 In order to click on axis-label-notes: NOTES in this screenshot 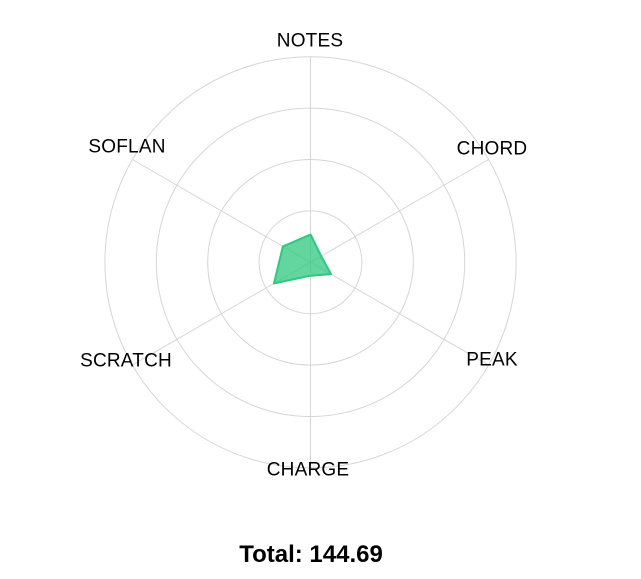, I will do `click(310, 41)`.